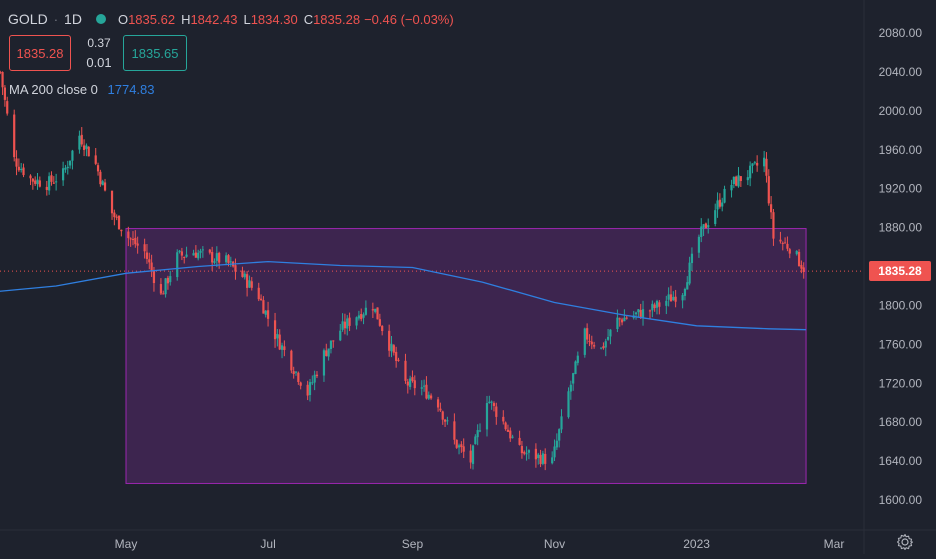 The height and width of the screenshot is (559, 936). I want to click on ma-indicator-value: 1774.83, so click(131, 89).